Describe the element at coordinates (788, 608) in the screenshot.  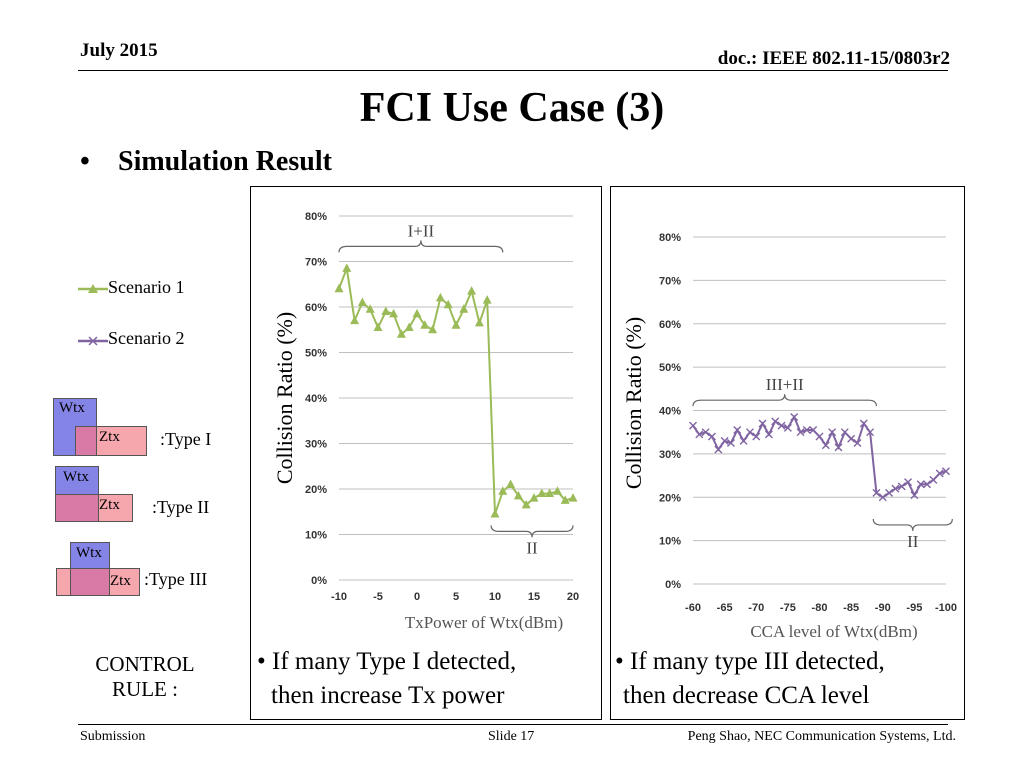
I see `chart1-xtick-label: -75` at that location.